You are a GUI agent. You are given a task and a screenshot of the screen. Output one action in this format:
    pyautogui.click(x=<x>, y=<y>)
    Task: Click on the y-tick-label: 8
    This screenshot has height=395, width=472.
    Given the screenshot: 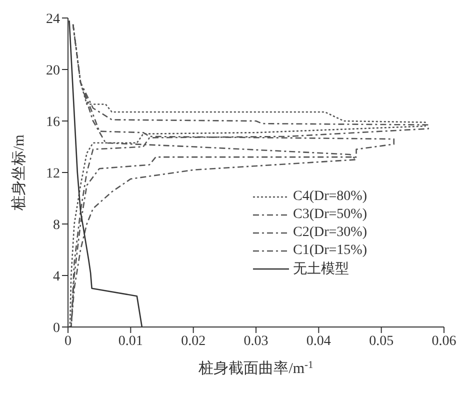 What is the action you would take?
    pyautogui.click(x=56, y=225)
    